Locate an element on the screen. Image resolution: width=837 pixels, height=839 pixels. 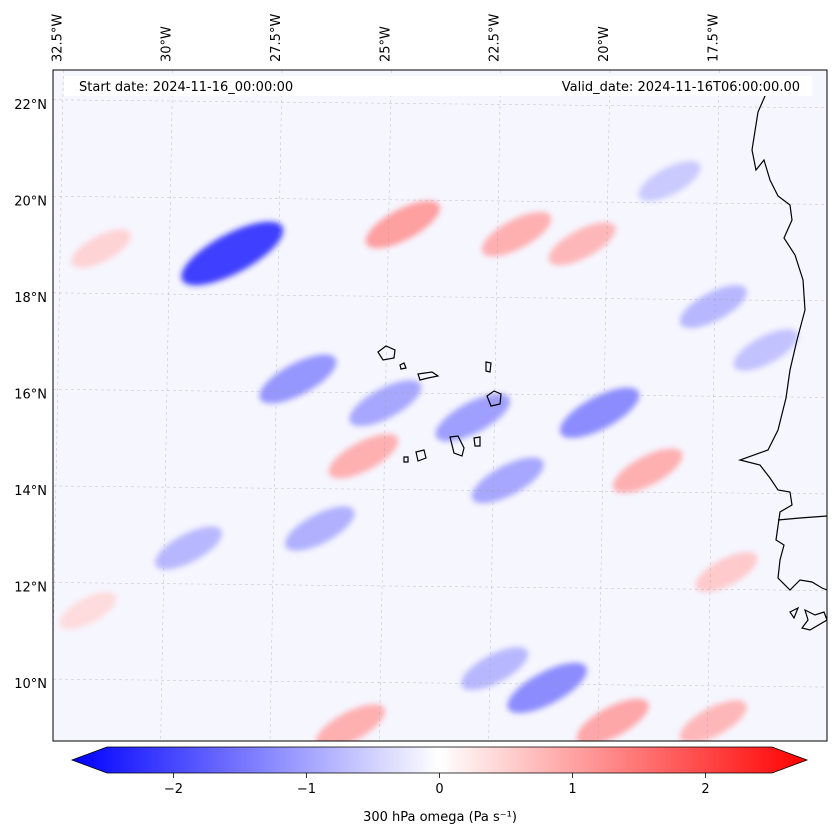
latitude-label: 22°N is located at coordinates (30, 105).